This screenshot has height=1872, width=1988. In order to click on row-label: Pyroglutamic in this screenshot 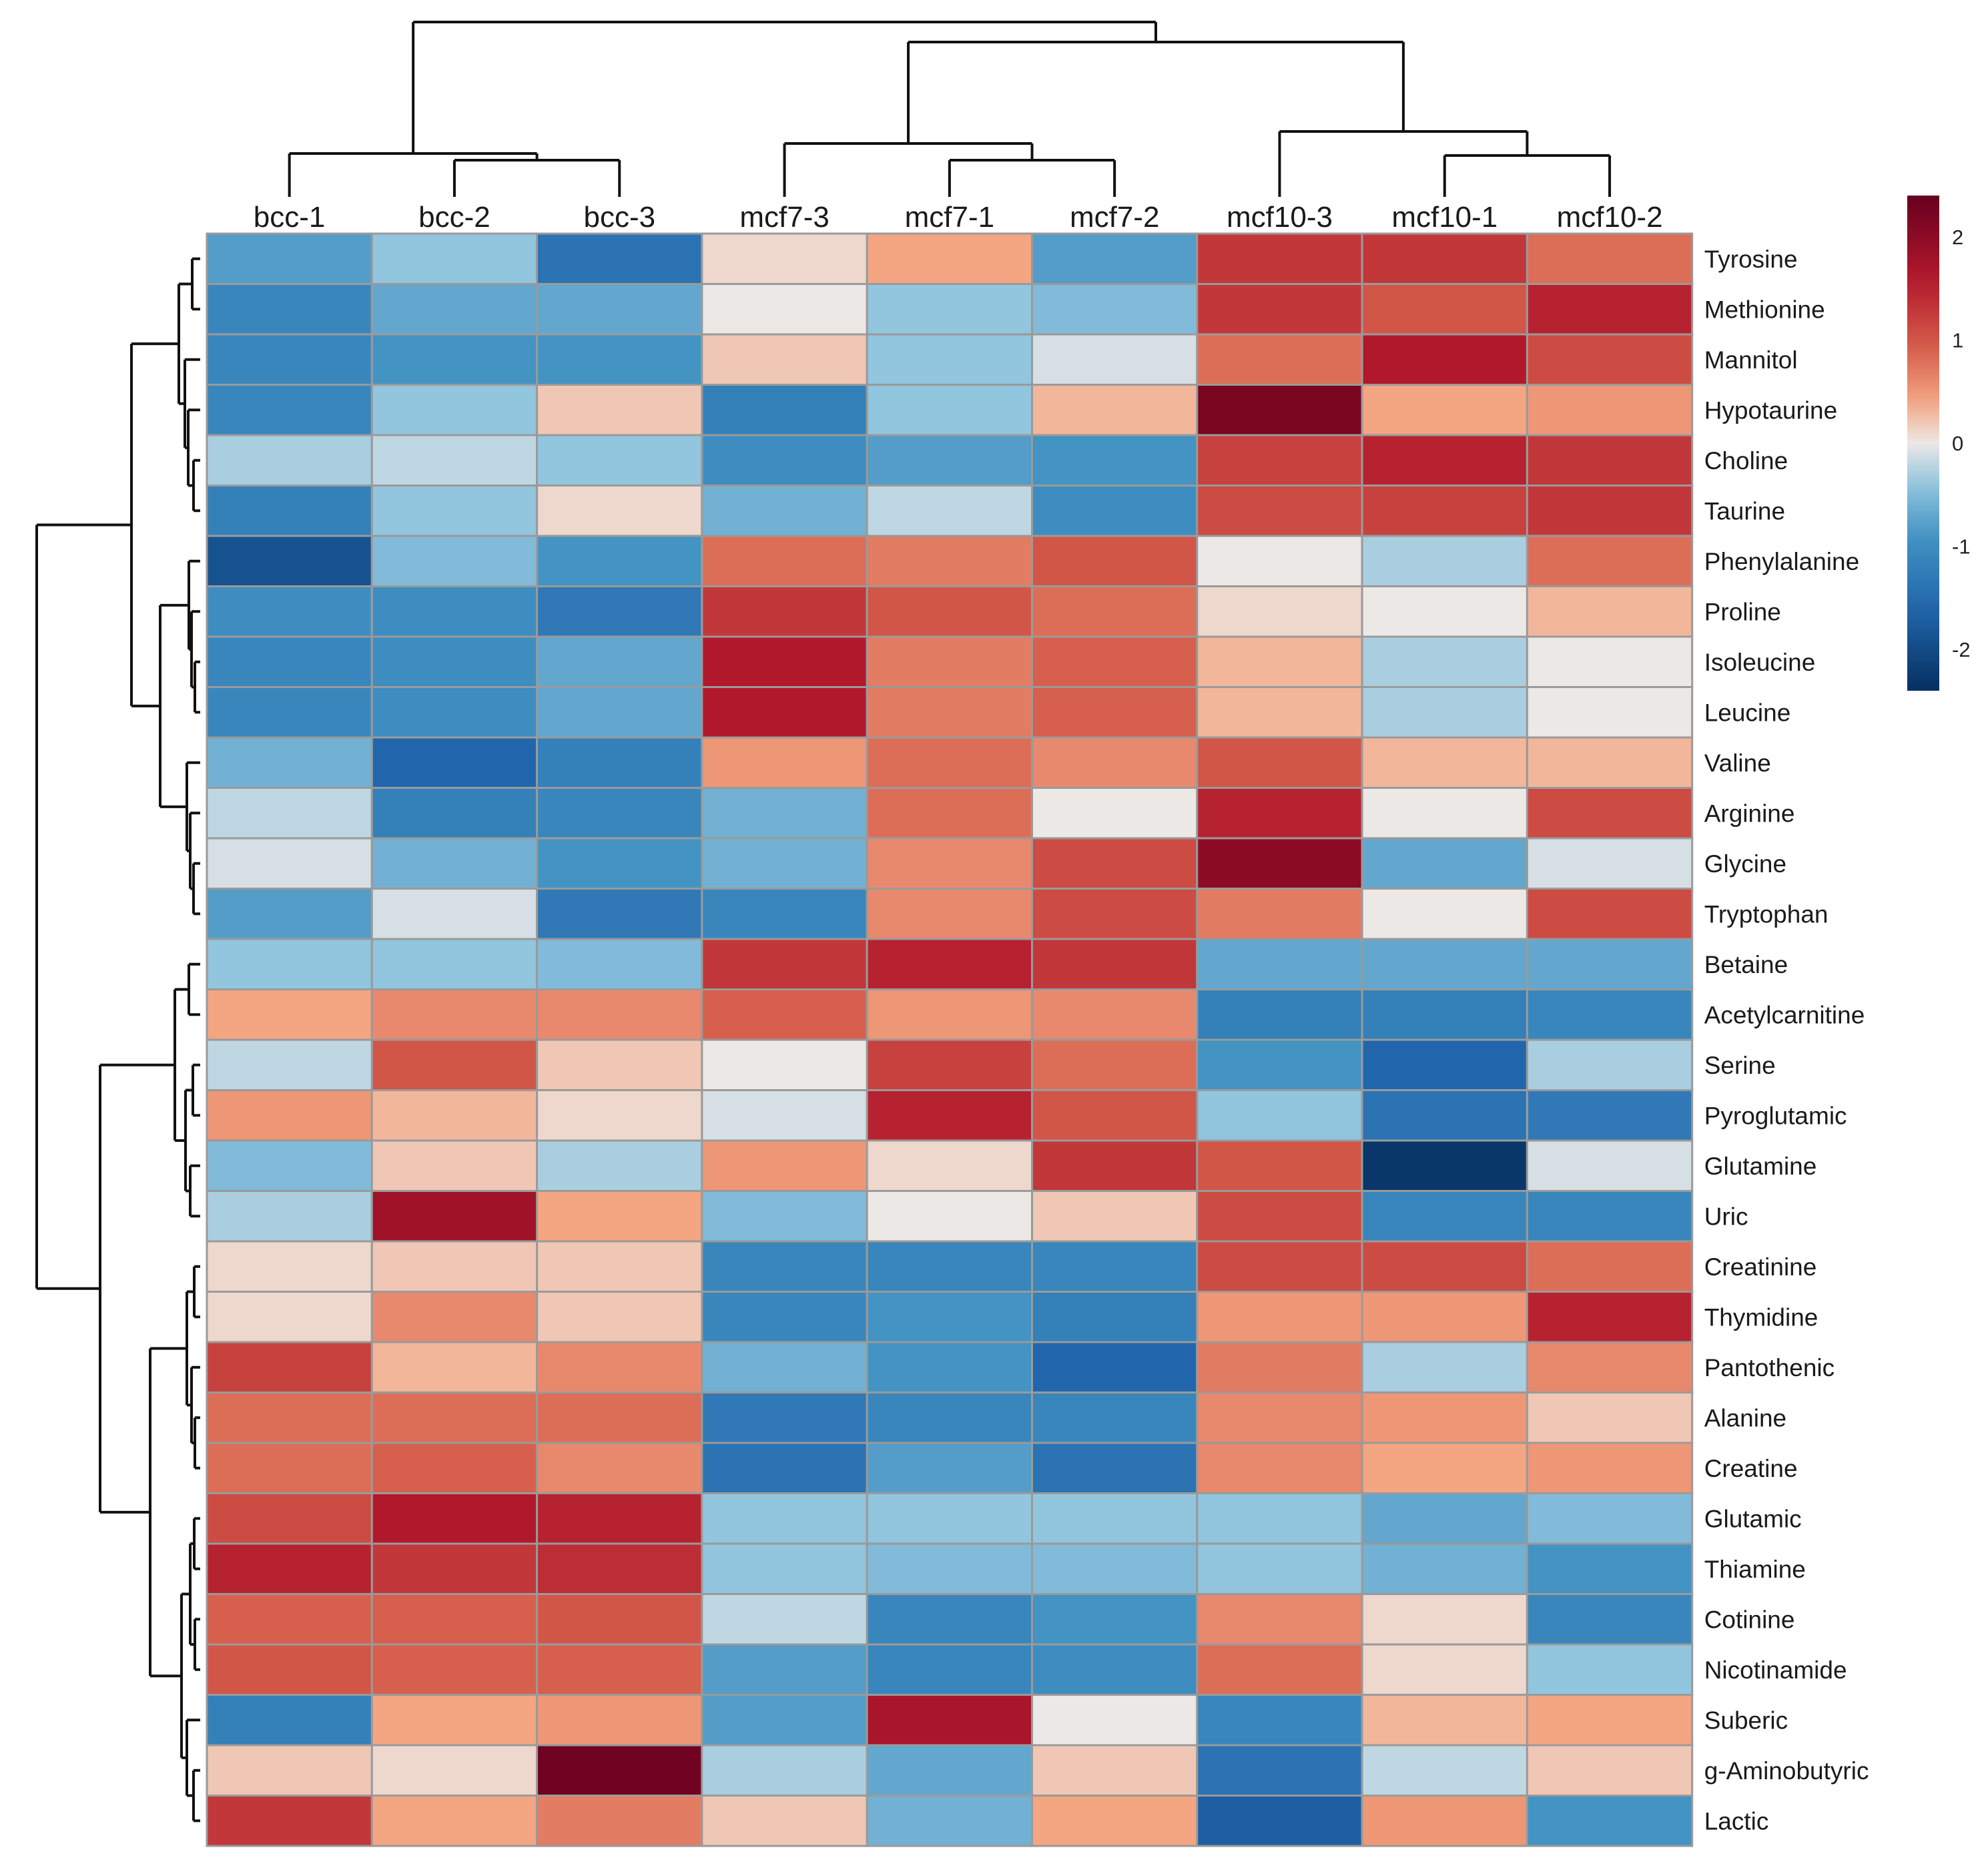, I will do `click(1775, 1115)`.